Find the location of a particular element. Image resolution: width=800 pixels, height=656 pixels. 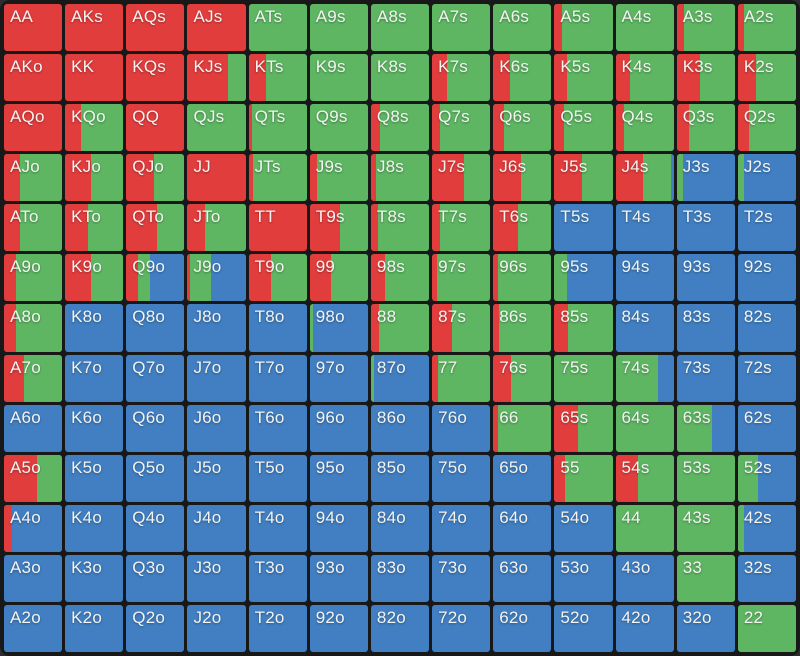

hand-cell-K4o: K4o is located at coordinates (94, 528).